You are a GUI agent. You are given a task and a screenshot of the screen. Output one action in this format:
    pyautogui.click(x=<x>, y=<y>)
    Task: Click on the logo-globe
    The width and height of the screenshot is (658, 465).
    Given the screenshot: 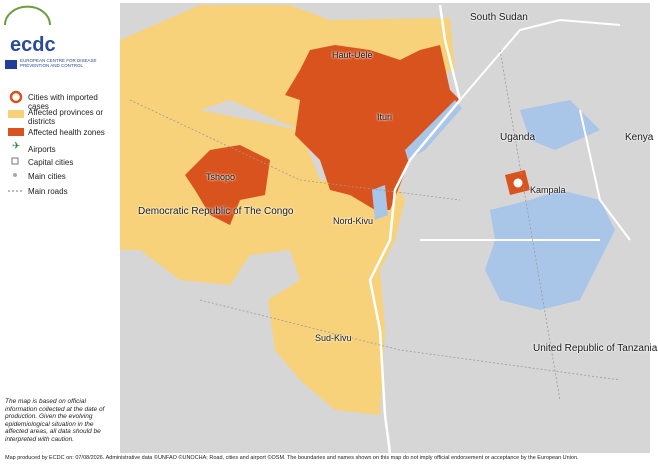 What is the action you would take?
    pyautogui.click(x=27, y=15)
    